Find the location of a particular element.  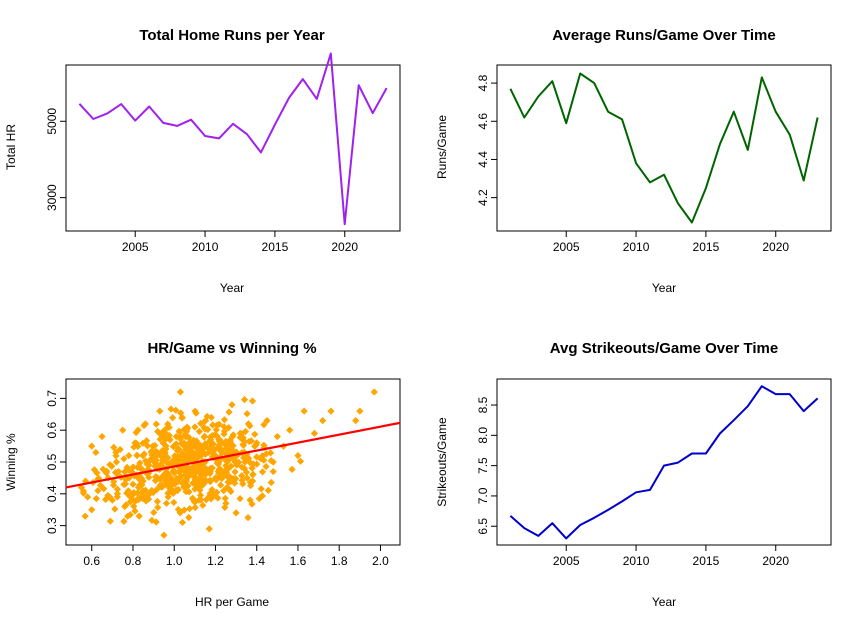

y-tick-label: 6.5 is located at coordinates (483, 526).